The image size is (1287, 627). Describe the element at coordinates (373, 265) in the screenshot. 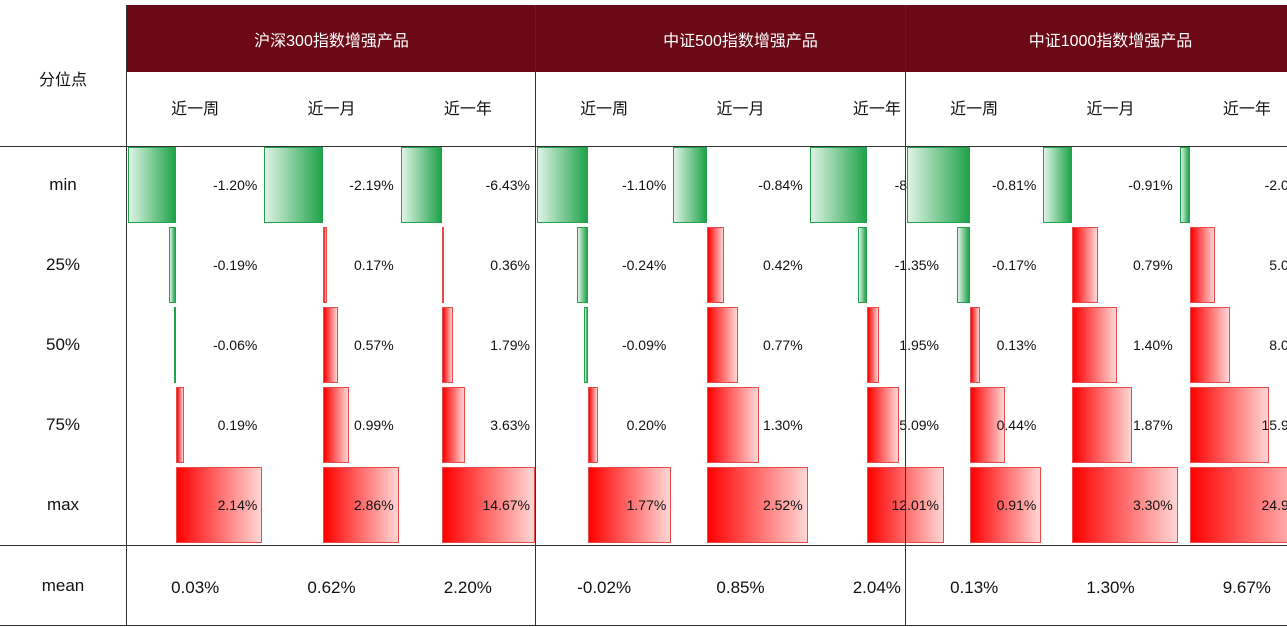

I see `data-label: 0.17%` at that location.